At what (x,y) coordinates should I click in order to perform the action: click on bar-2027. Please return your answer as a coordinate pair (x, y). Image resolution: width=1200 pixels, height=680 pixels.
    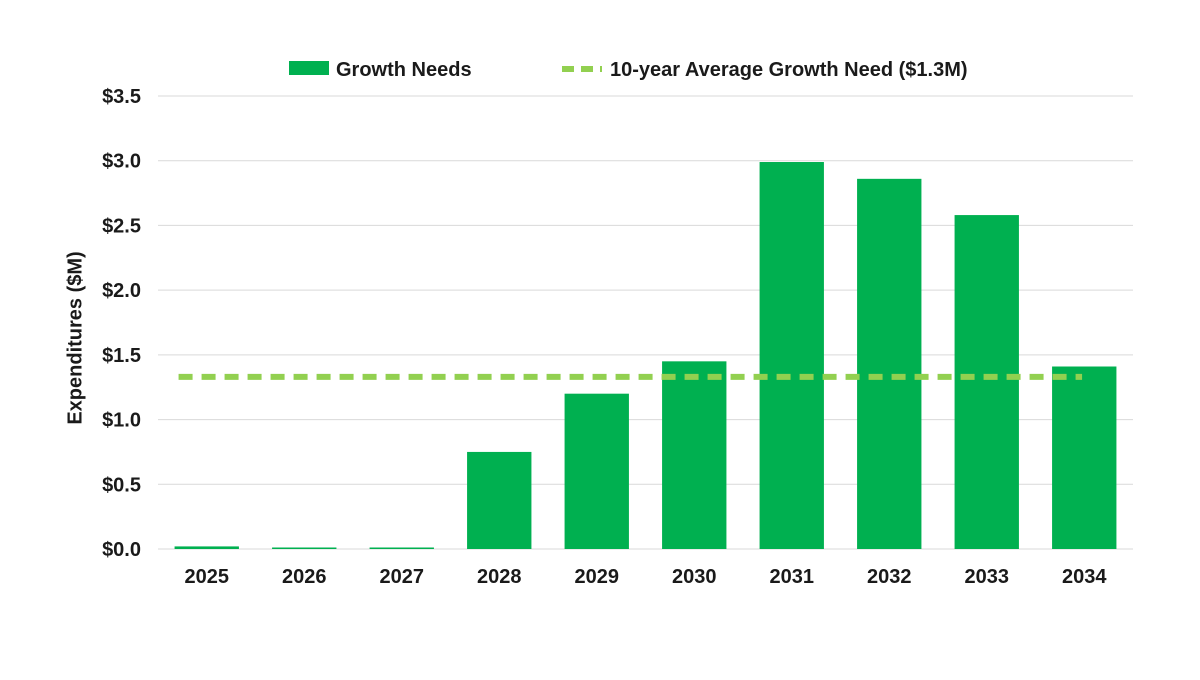
    Looking at the image, I should click on (401, 548).